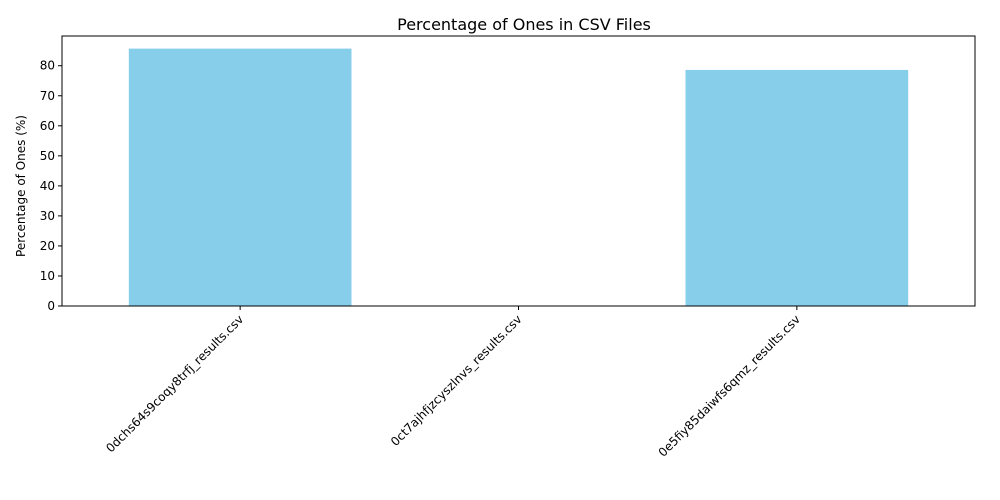 This screenshot has height=500, width=1000. What do you see at coordinates (47, 66) in the screenshot?
I see `y-tick-label-8: 80` at bounding box center [47, 66].